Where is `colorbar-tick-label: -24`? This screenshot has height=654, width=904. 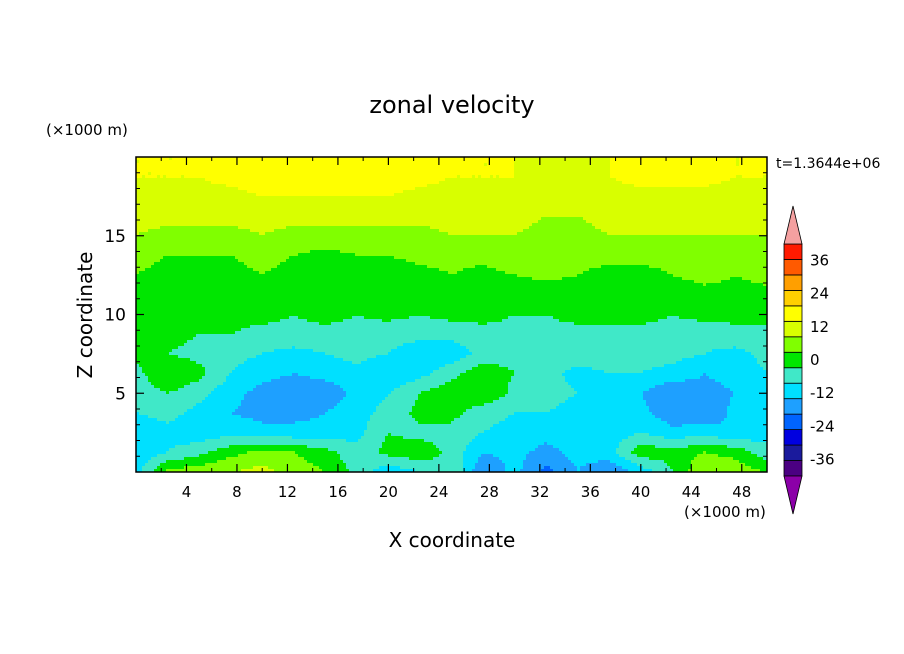 colorbar-tick-label: -24 is located at coordinates (822, 426).